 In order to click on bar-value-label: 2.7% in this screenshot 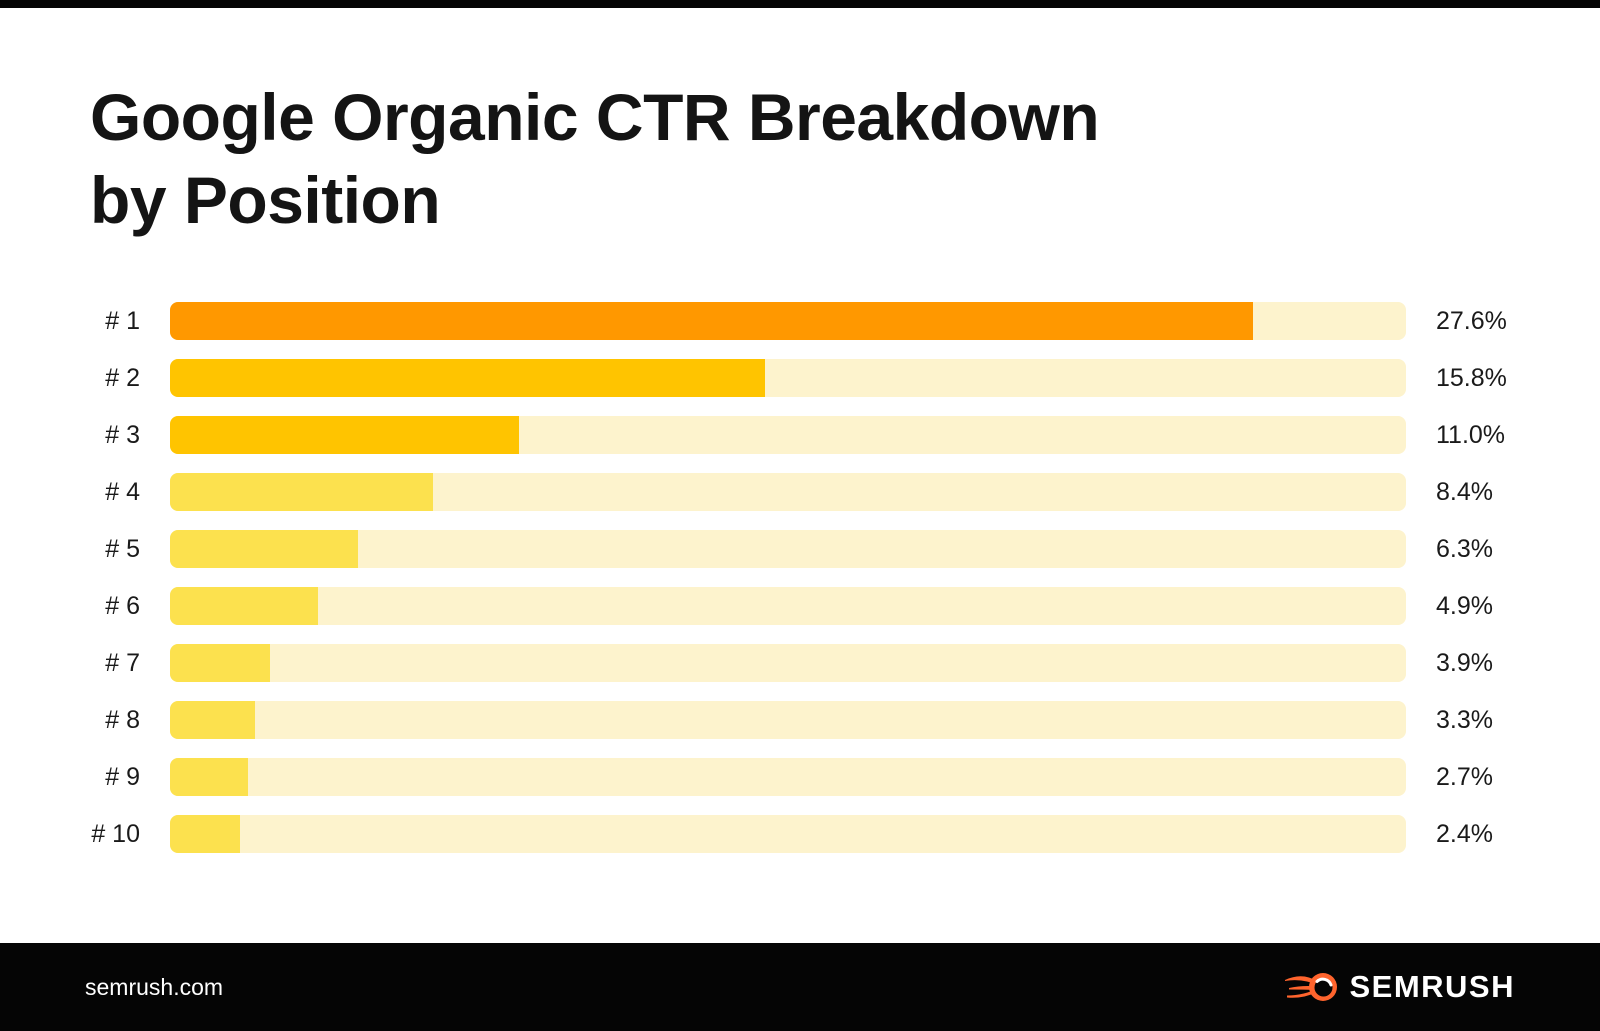, I will do `click(1464, 776)`.